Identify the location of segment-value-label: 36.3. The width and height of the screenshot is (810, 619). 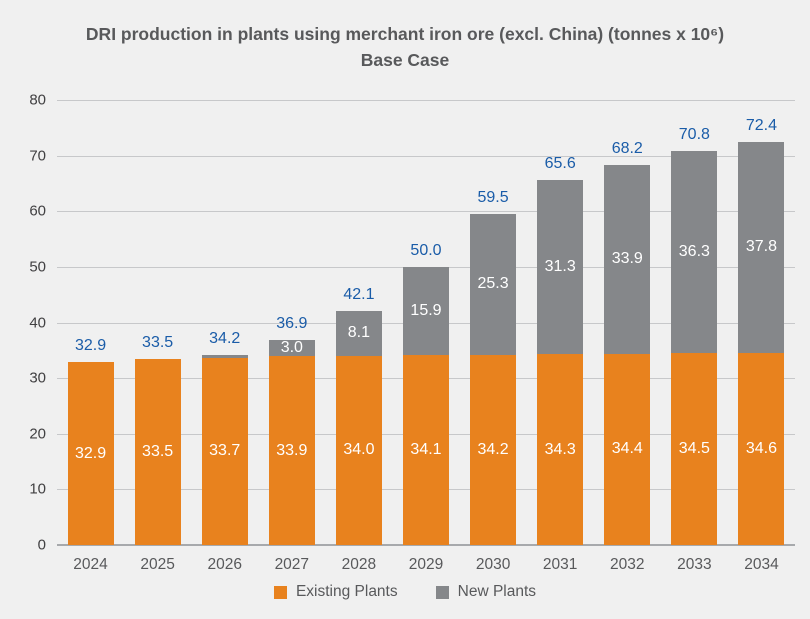
(694, 252).